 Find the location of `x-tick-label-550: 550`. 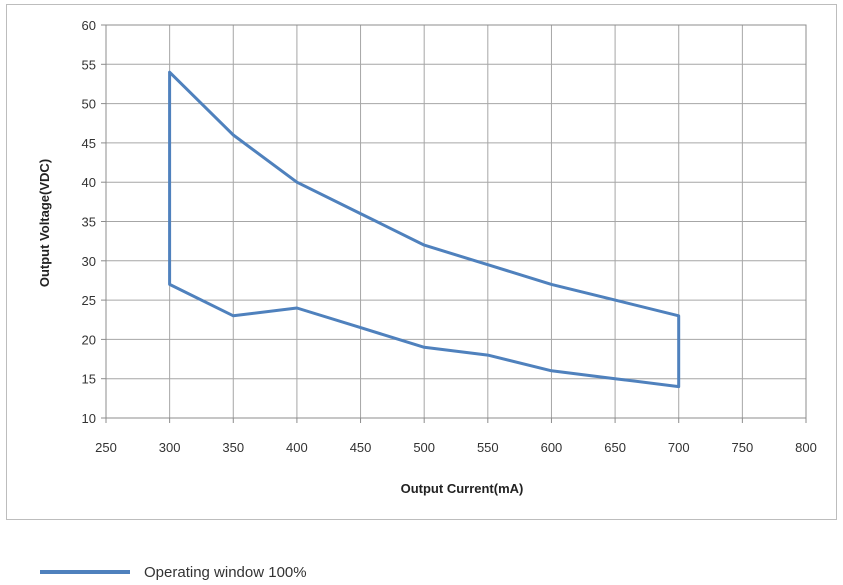

x-tick-label-550: 550 is located at coordinates (488, 447).